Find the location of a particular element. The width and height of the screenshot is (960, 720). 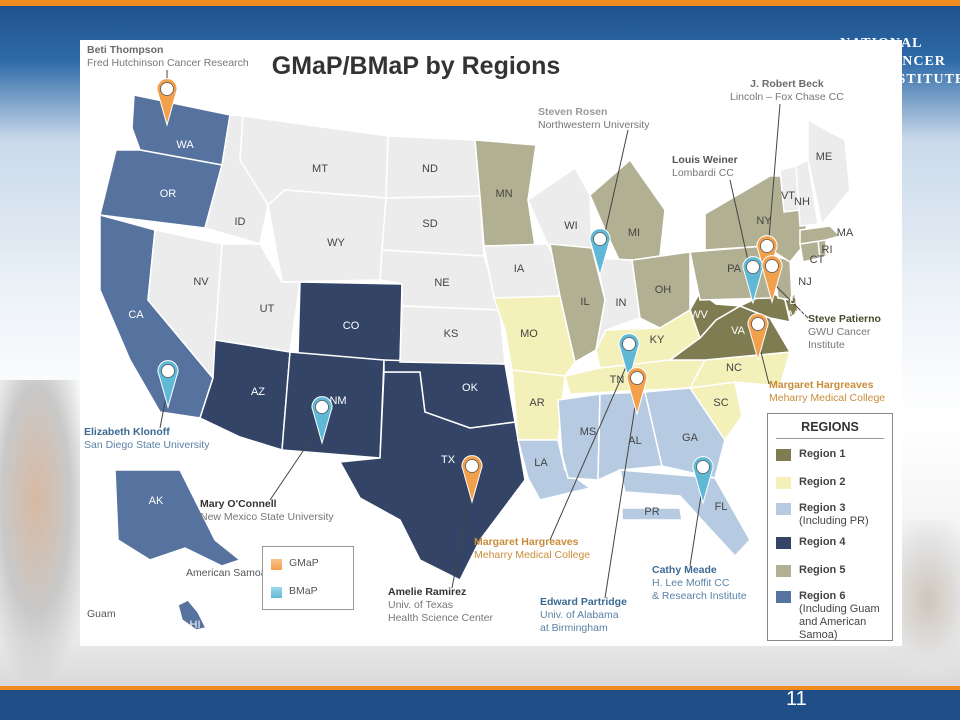

investigator-affiliation: Univ. of Texas is located at coordinates (420, 605).